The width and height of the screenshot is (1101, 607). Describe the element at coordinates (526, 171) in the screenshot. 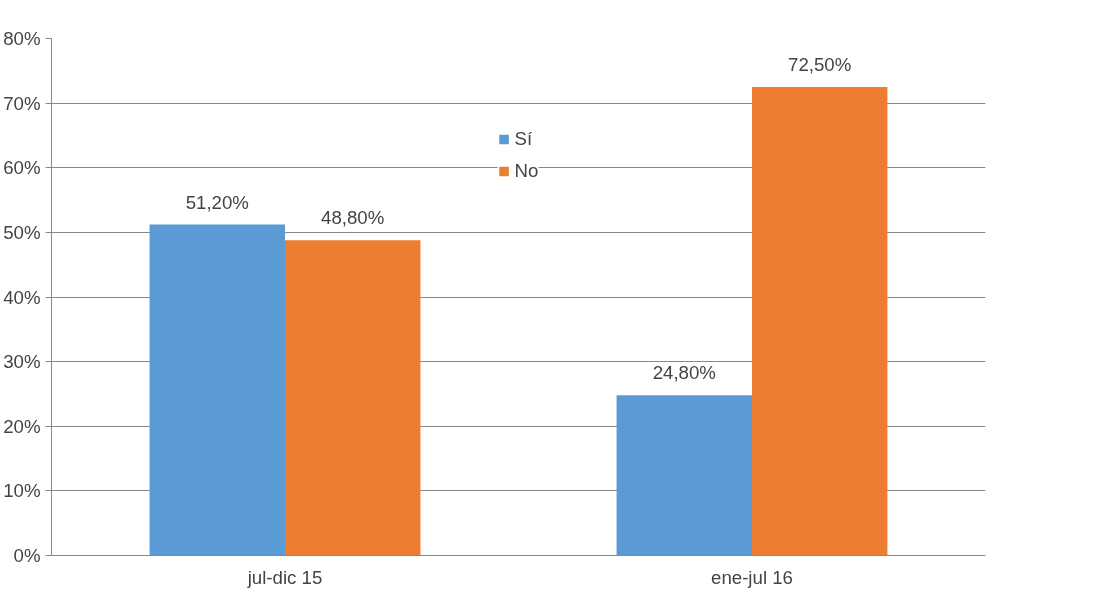

I see `legend-label: No` at that location.